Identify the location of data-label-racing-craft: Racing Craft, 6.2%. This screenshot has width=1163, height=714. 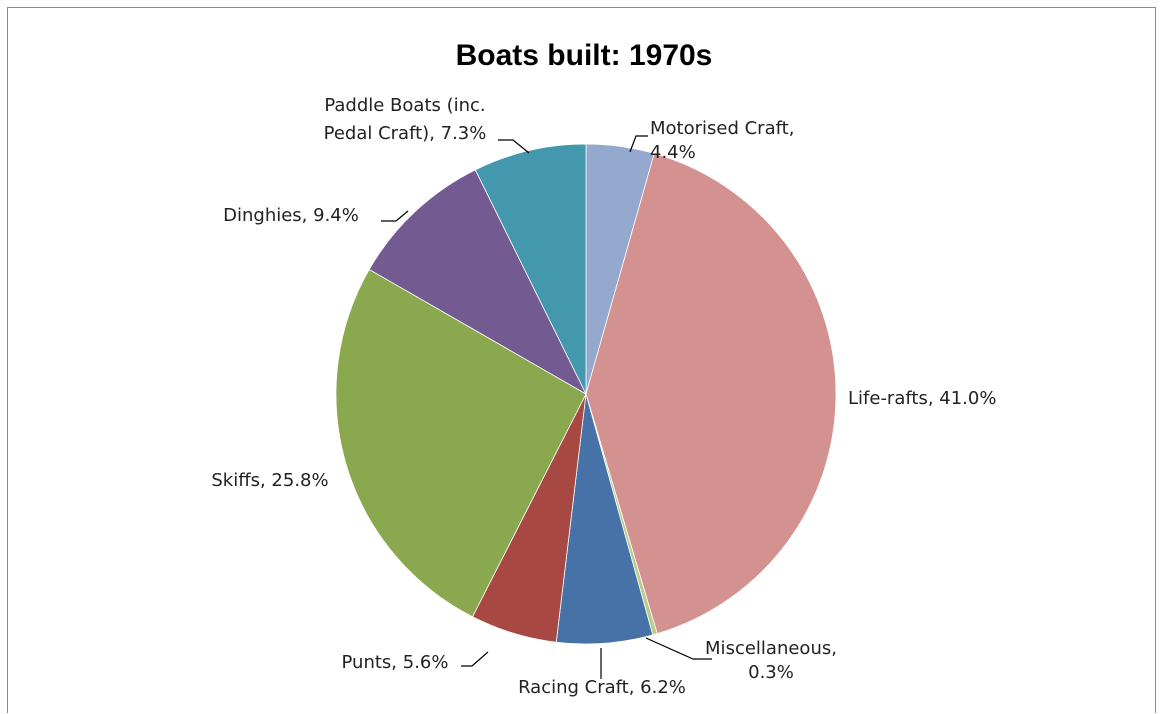
(602, 687).